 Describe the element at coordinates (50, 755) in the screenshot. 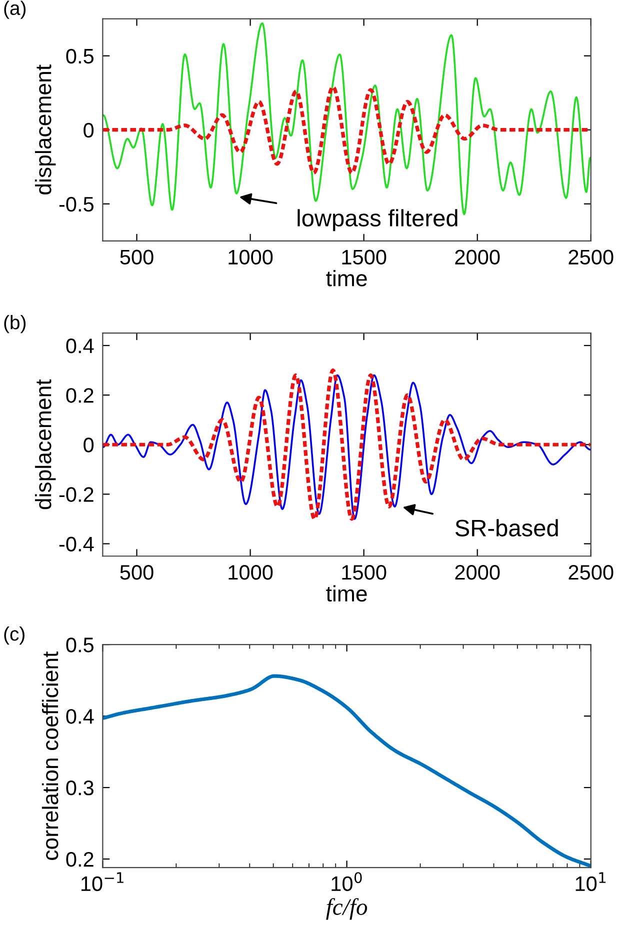

I see `y-axis-title: correlation coefficient` at that location.